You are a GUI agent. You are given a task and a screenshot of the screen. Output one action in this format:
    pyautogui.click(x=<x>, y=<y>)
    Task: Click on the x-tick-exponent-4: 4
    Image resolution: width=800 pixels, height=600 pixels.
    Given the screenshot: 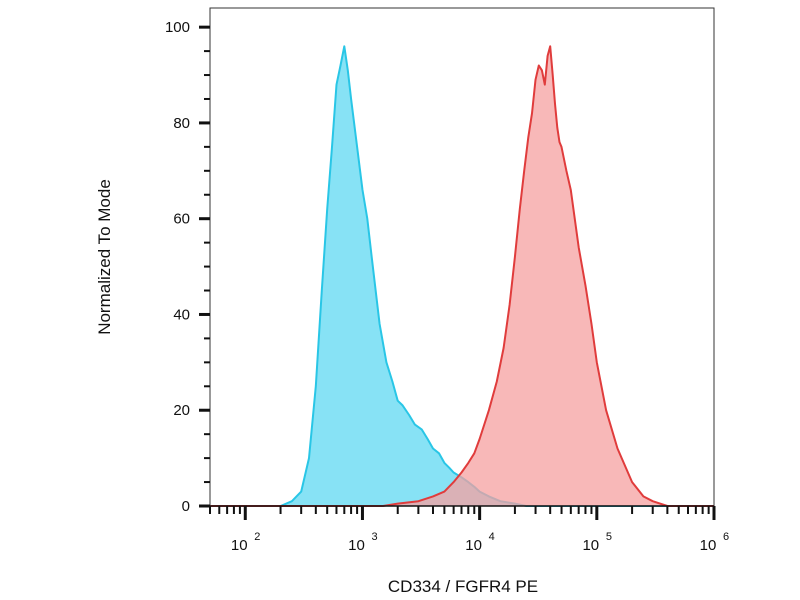 What is the action you would take?
    pyautogui.click(x=492, y=537)
    